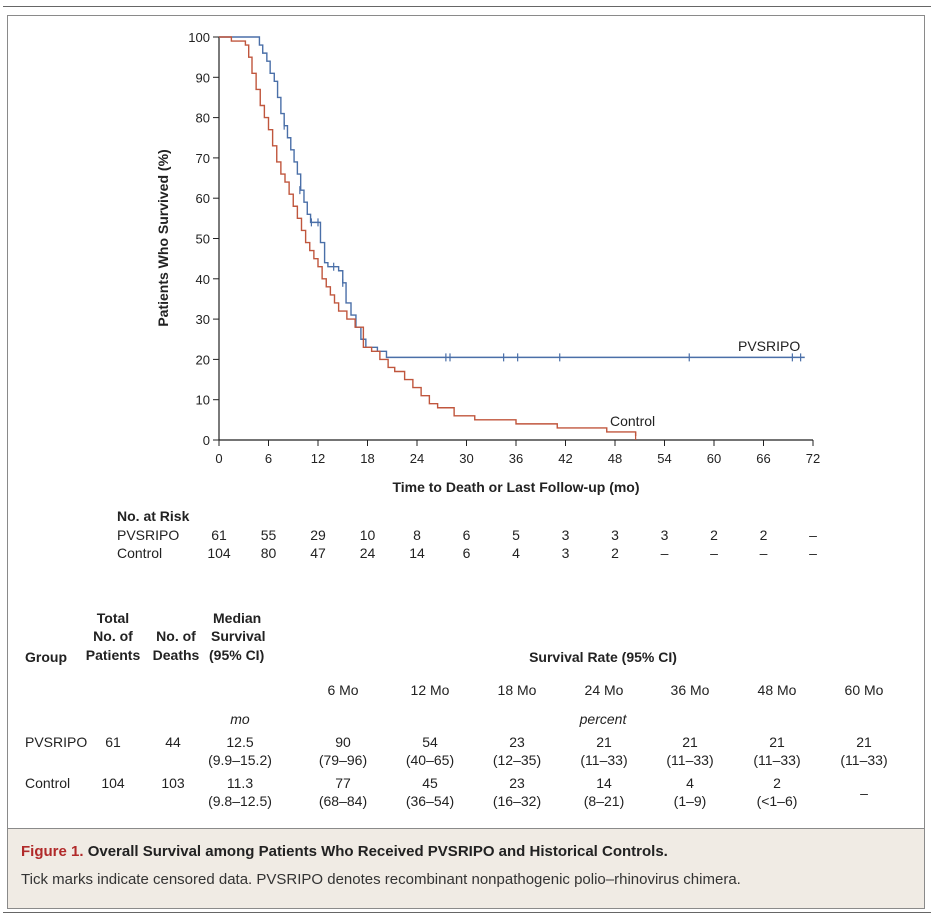  I want to click on risk-cell: 29, so click(318, 535).